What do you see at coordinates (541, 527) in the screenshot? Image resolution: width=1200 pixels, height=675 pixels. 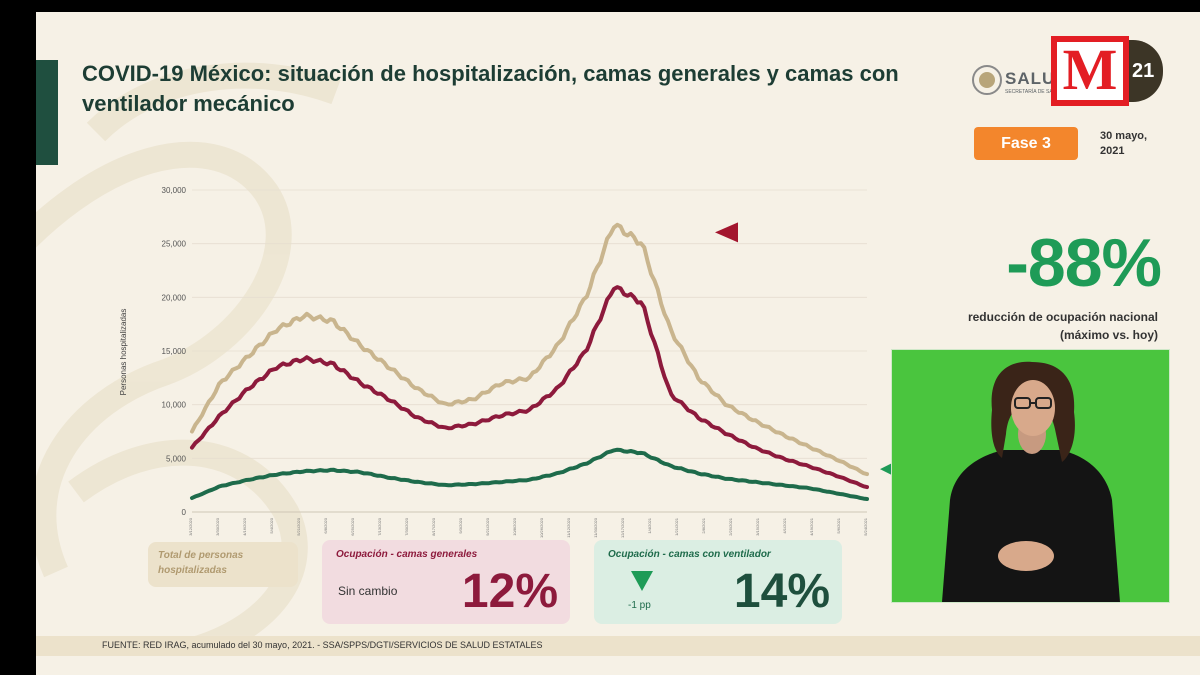 I see `x-tick-label: 10/26/2020` at bounding box center [541, 527].